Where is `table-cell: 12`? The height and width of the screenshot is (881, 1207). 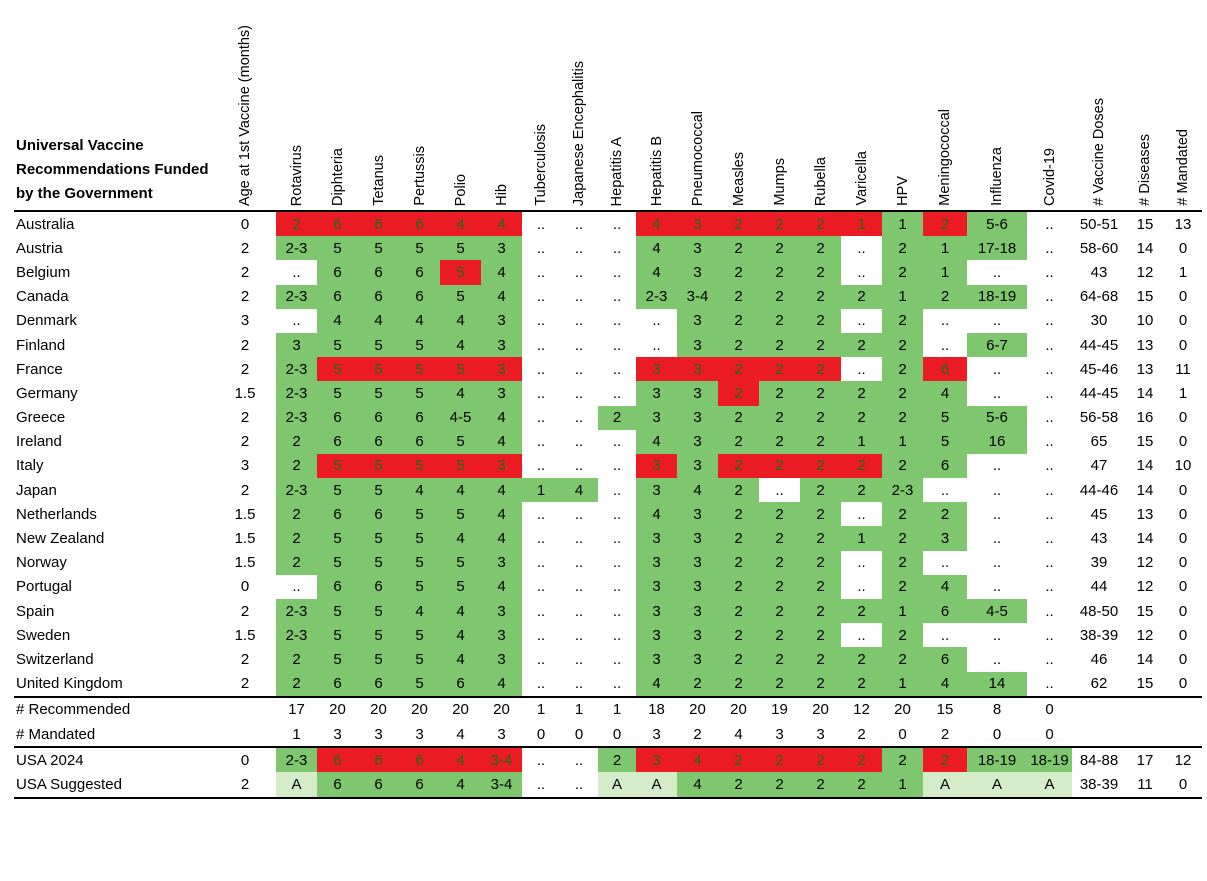
table-cell: 12 is located at coordinates (1183, 759).